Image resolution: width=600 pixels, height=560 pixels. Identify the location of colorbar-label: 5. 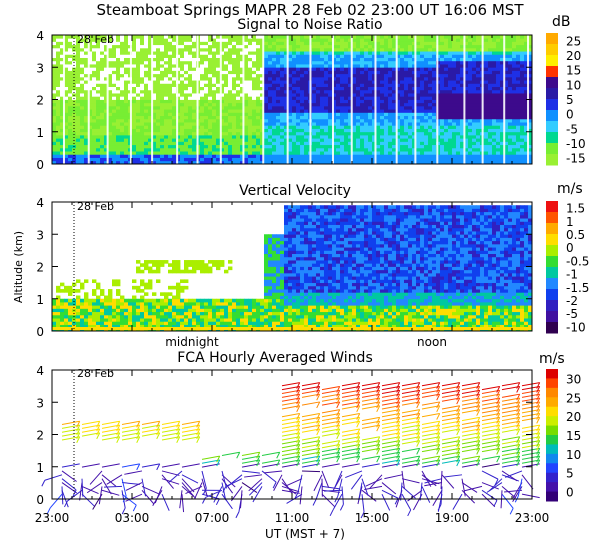
(570, 100).